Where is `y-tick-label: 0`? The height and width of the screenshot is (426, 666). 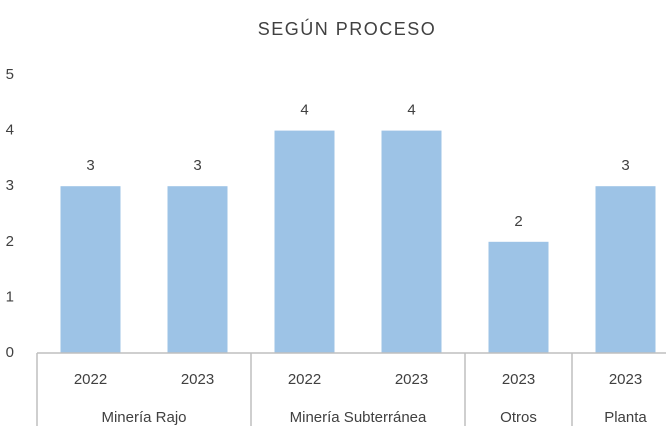 y-tick-label: 0 is located at coordinates (10, 352).